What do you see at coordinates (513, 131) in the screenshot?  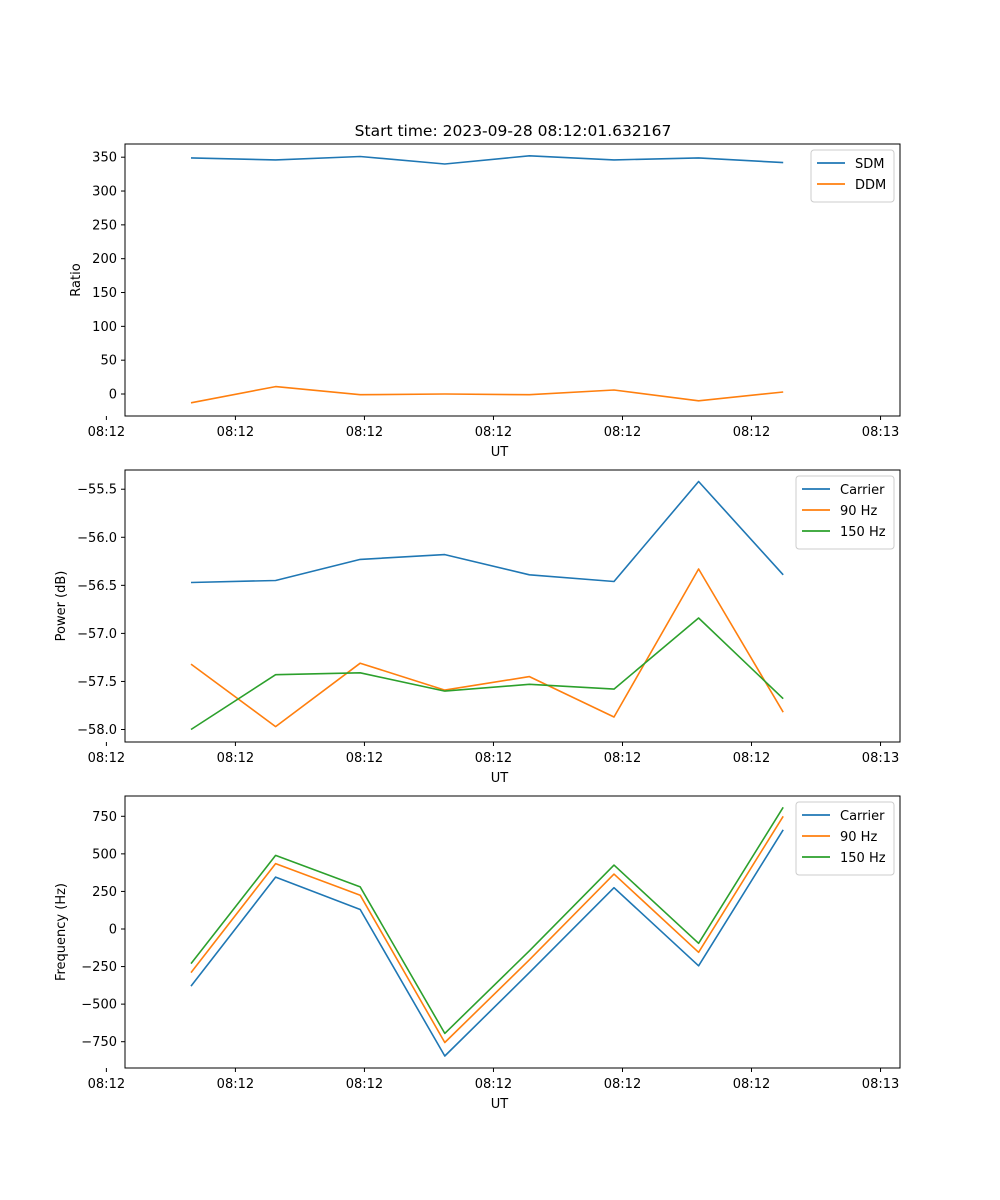 I see `figure-title: Start time: 2023-09-28 08:12:01.632167` at bounding box center [513, 131].